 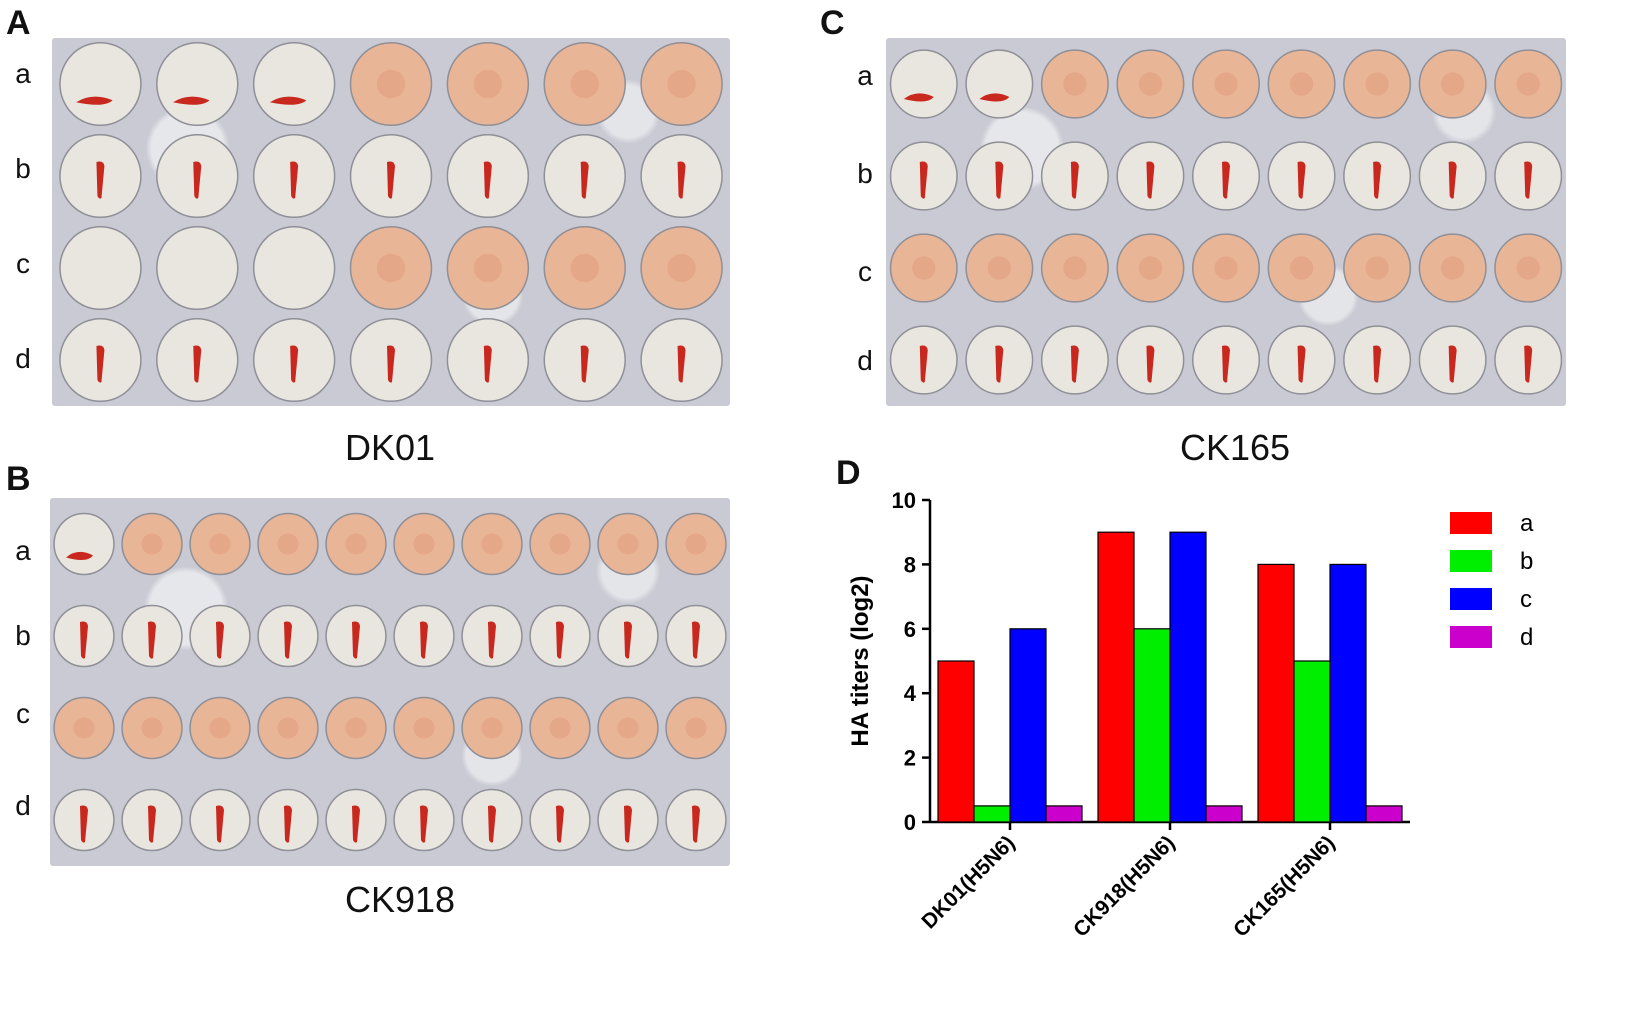 What do you see at coordinates (865, 271) in the screenshot?
I see `panel-c-row-c: c` at bounding box center [865, 271].